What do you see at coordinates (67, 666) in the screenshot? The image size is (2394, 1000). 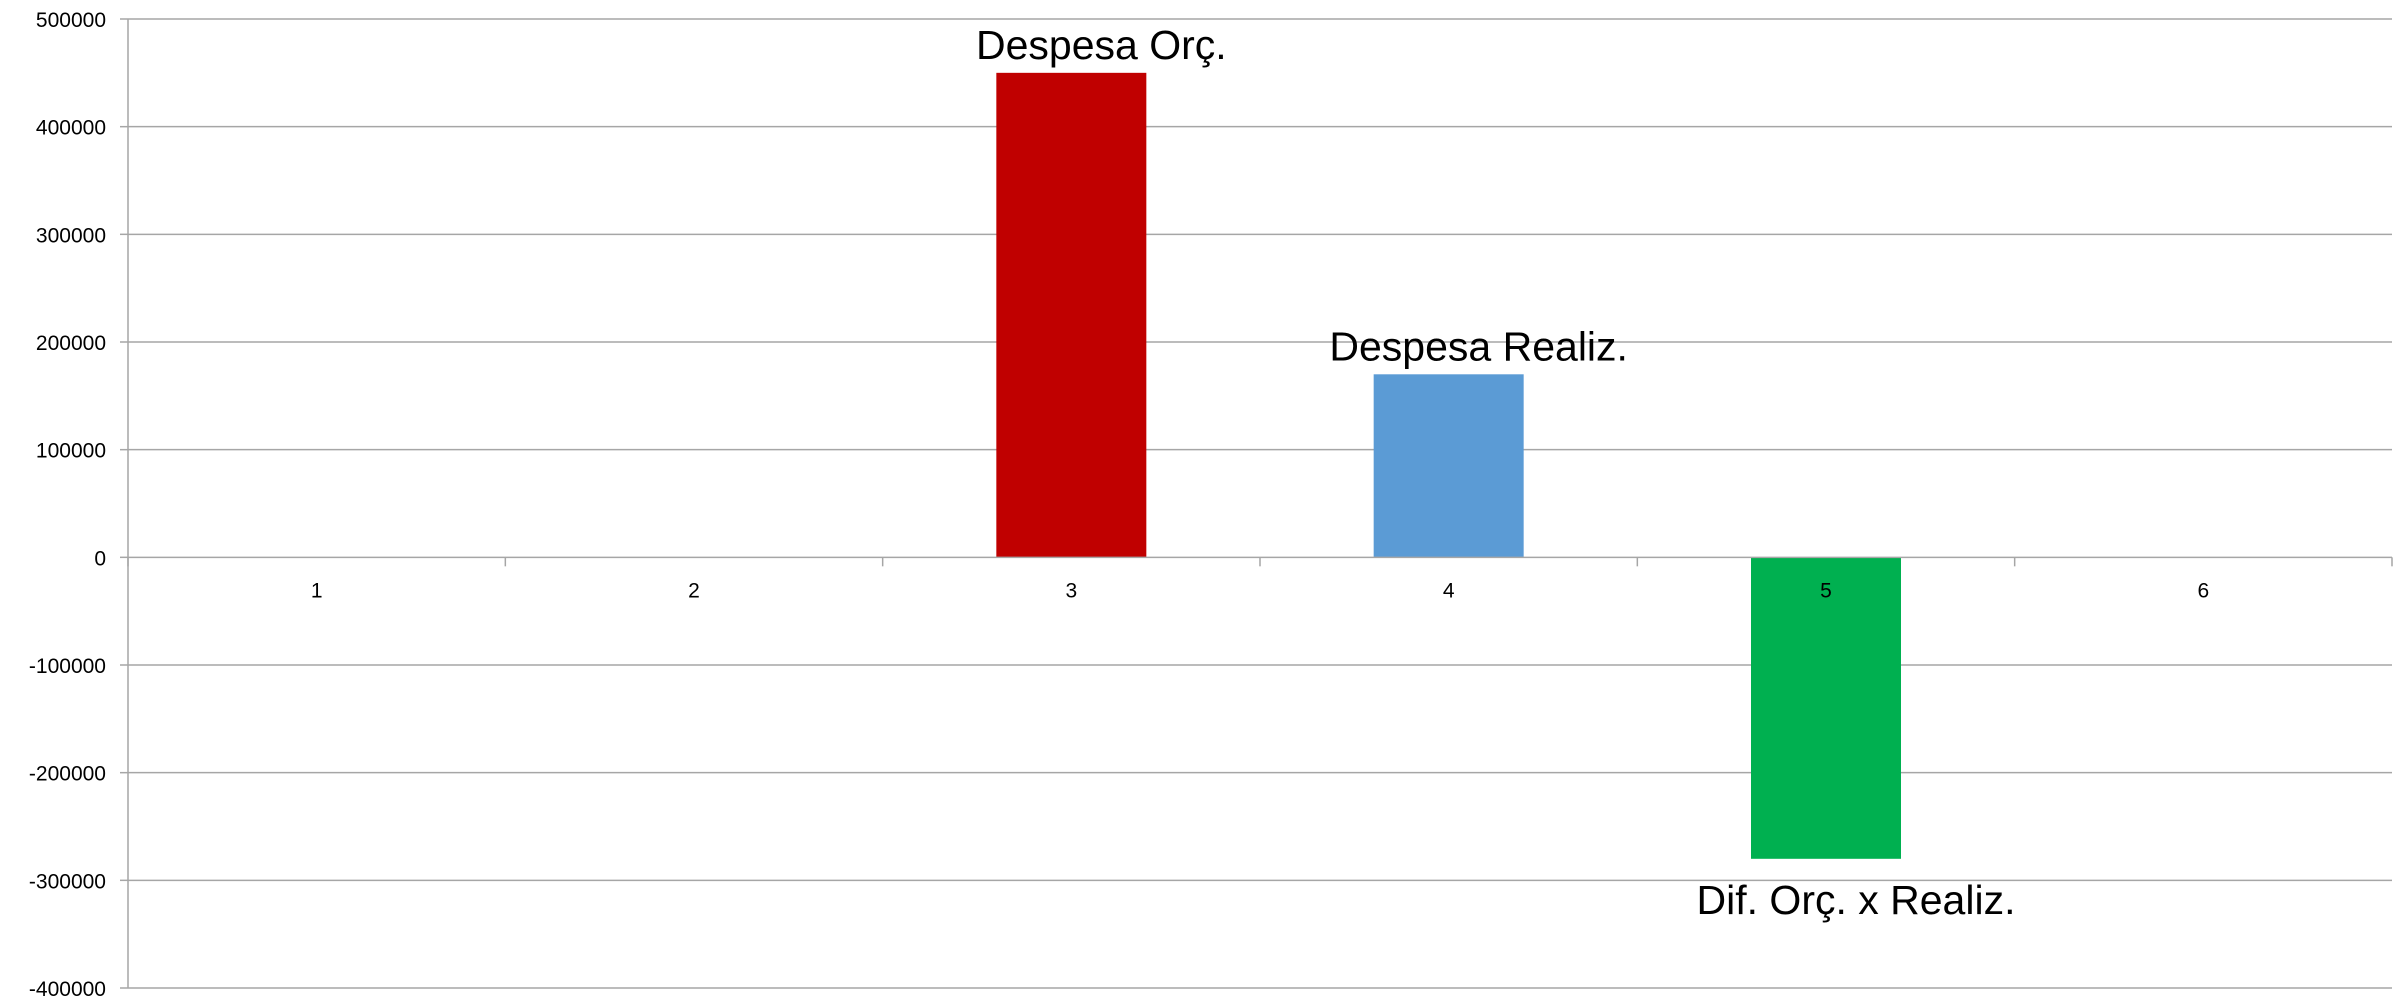 I see `y-tick-label: -100000` at bounding box center [67, 666].